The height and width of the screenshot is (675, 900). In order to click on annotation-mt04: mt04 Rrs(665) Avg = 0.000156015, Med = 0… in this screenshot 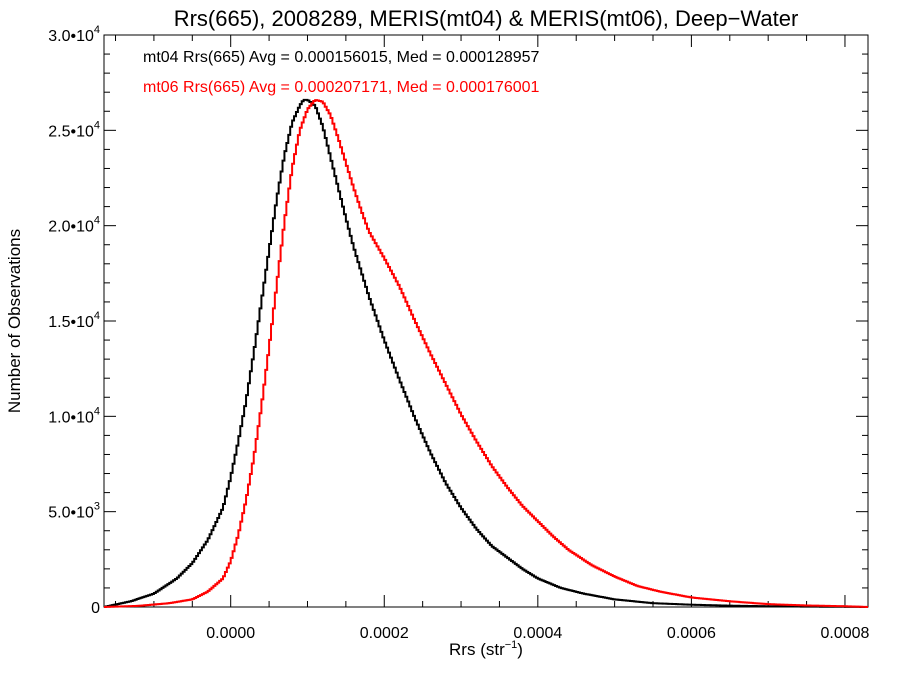, I will do `click(341, 57)`.